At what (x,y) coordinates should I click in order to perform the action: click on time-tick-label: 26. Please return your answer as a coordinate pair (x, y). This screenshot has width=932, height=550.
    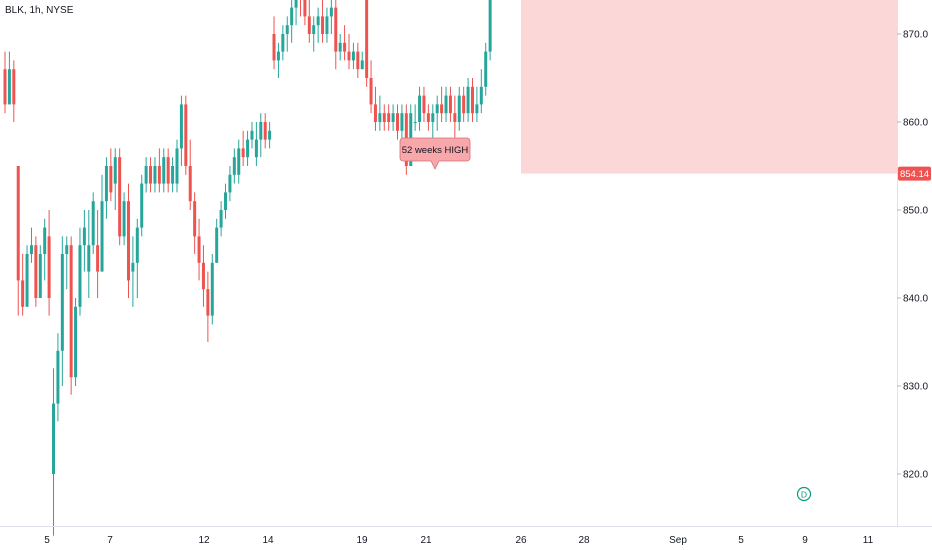
    Looking at the image, I should click on (521, 540).